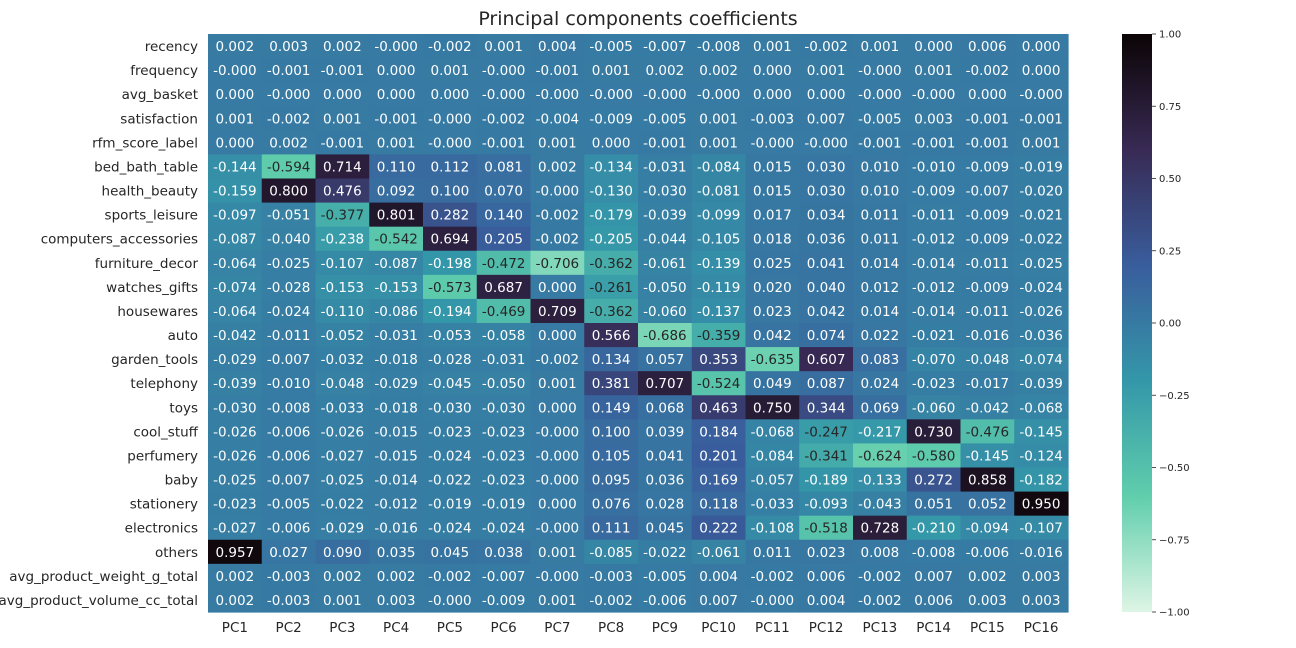 Image resolution: width=1296 pixels, height=648 pixels. Describe the element at coordinates (1041, 360) in the screenshot. I see `cell-value-label: -0.074` at that location.